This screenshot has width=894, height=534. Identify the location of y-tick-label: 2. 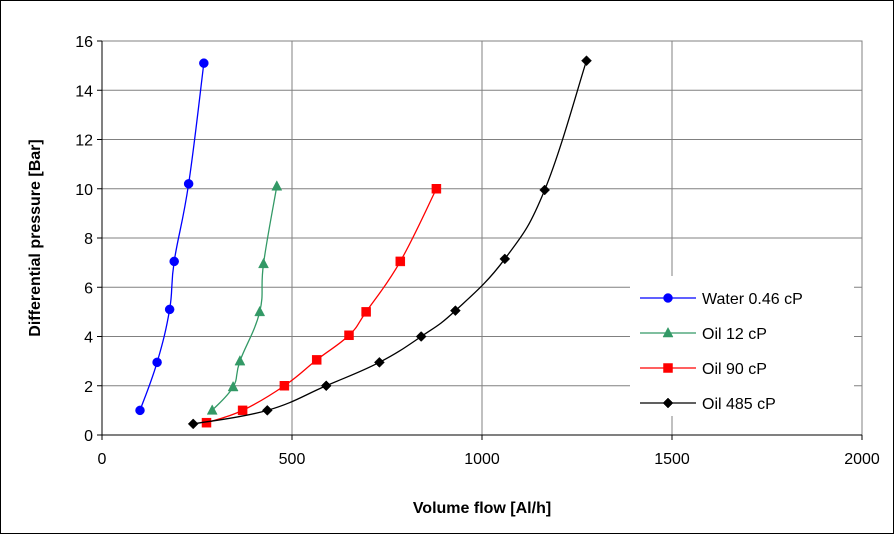
(88, 387).